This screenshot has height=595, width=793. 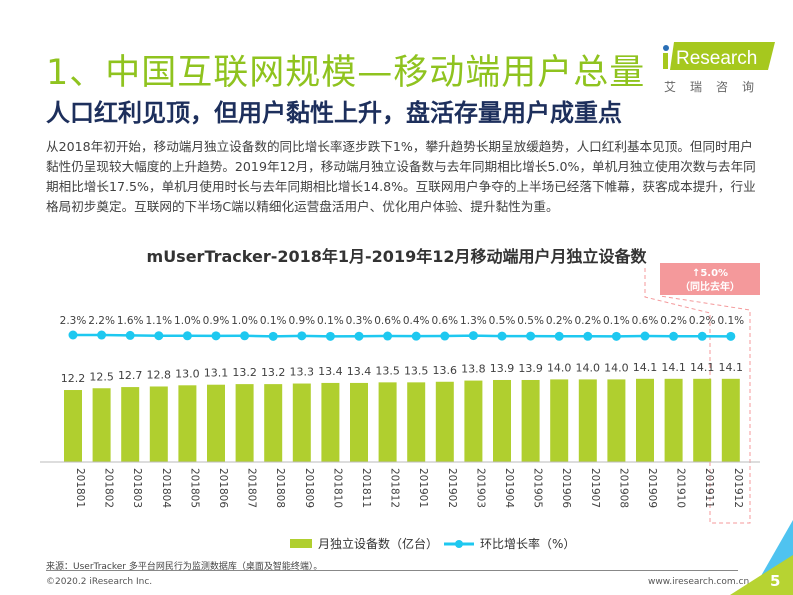 I want to click on callout-label: （同比去年）, so click(x=710, y=286).